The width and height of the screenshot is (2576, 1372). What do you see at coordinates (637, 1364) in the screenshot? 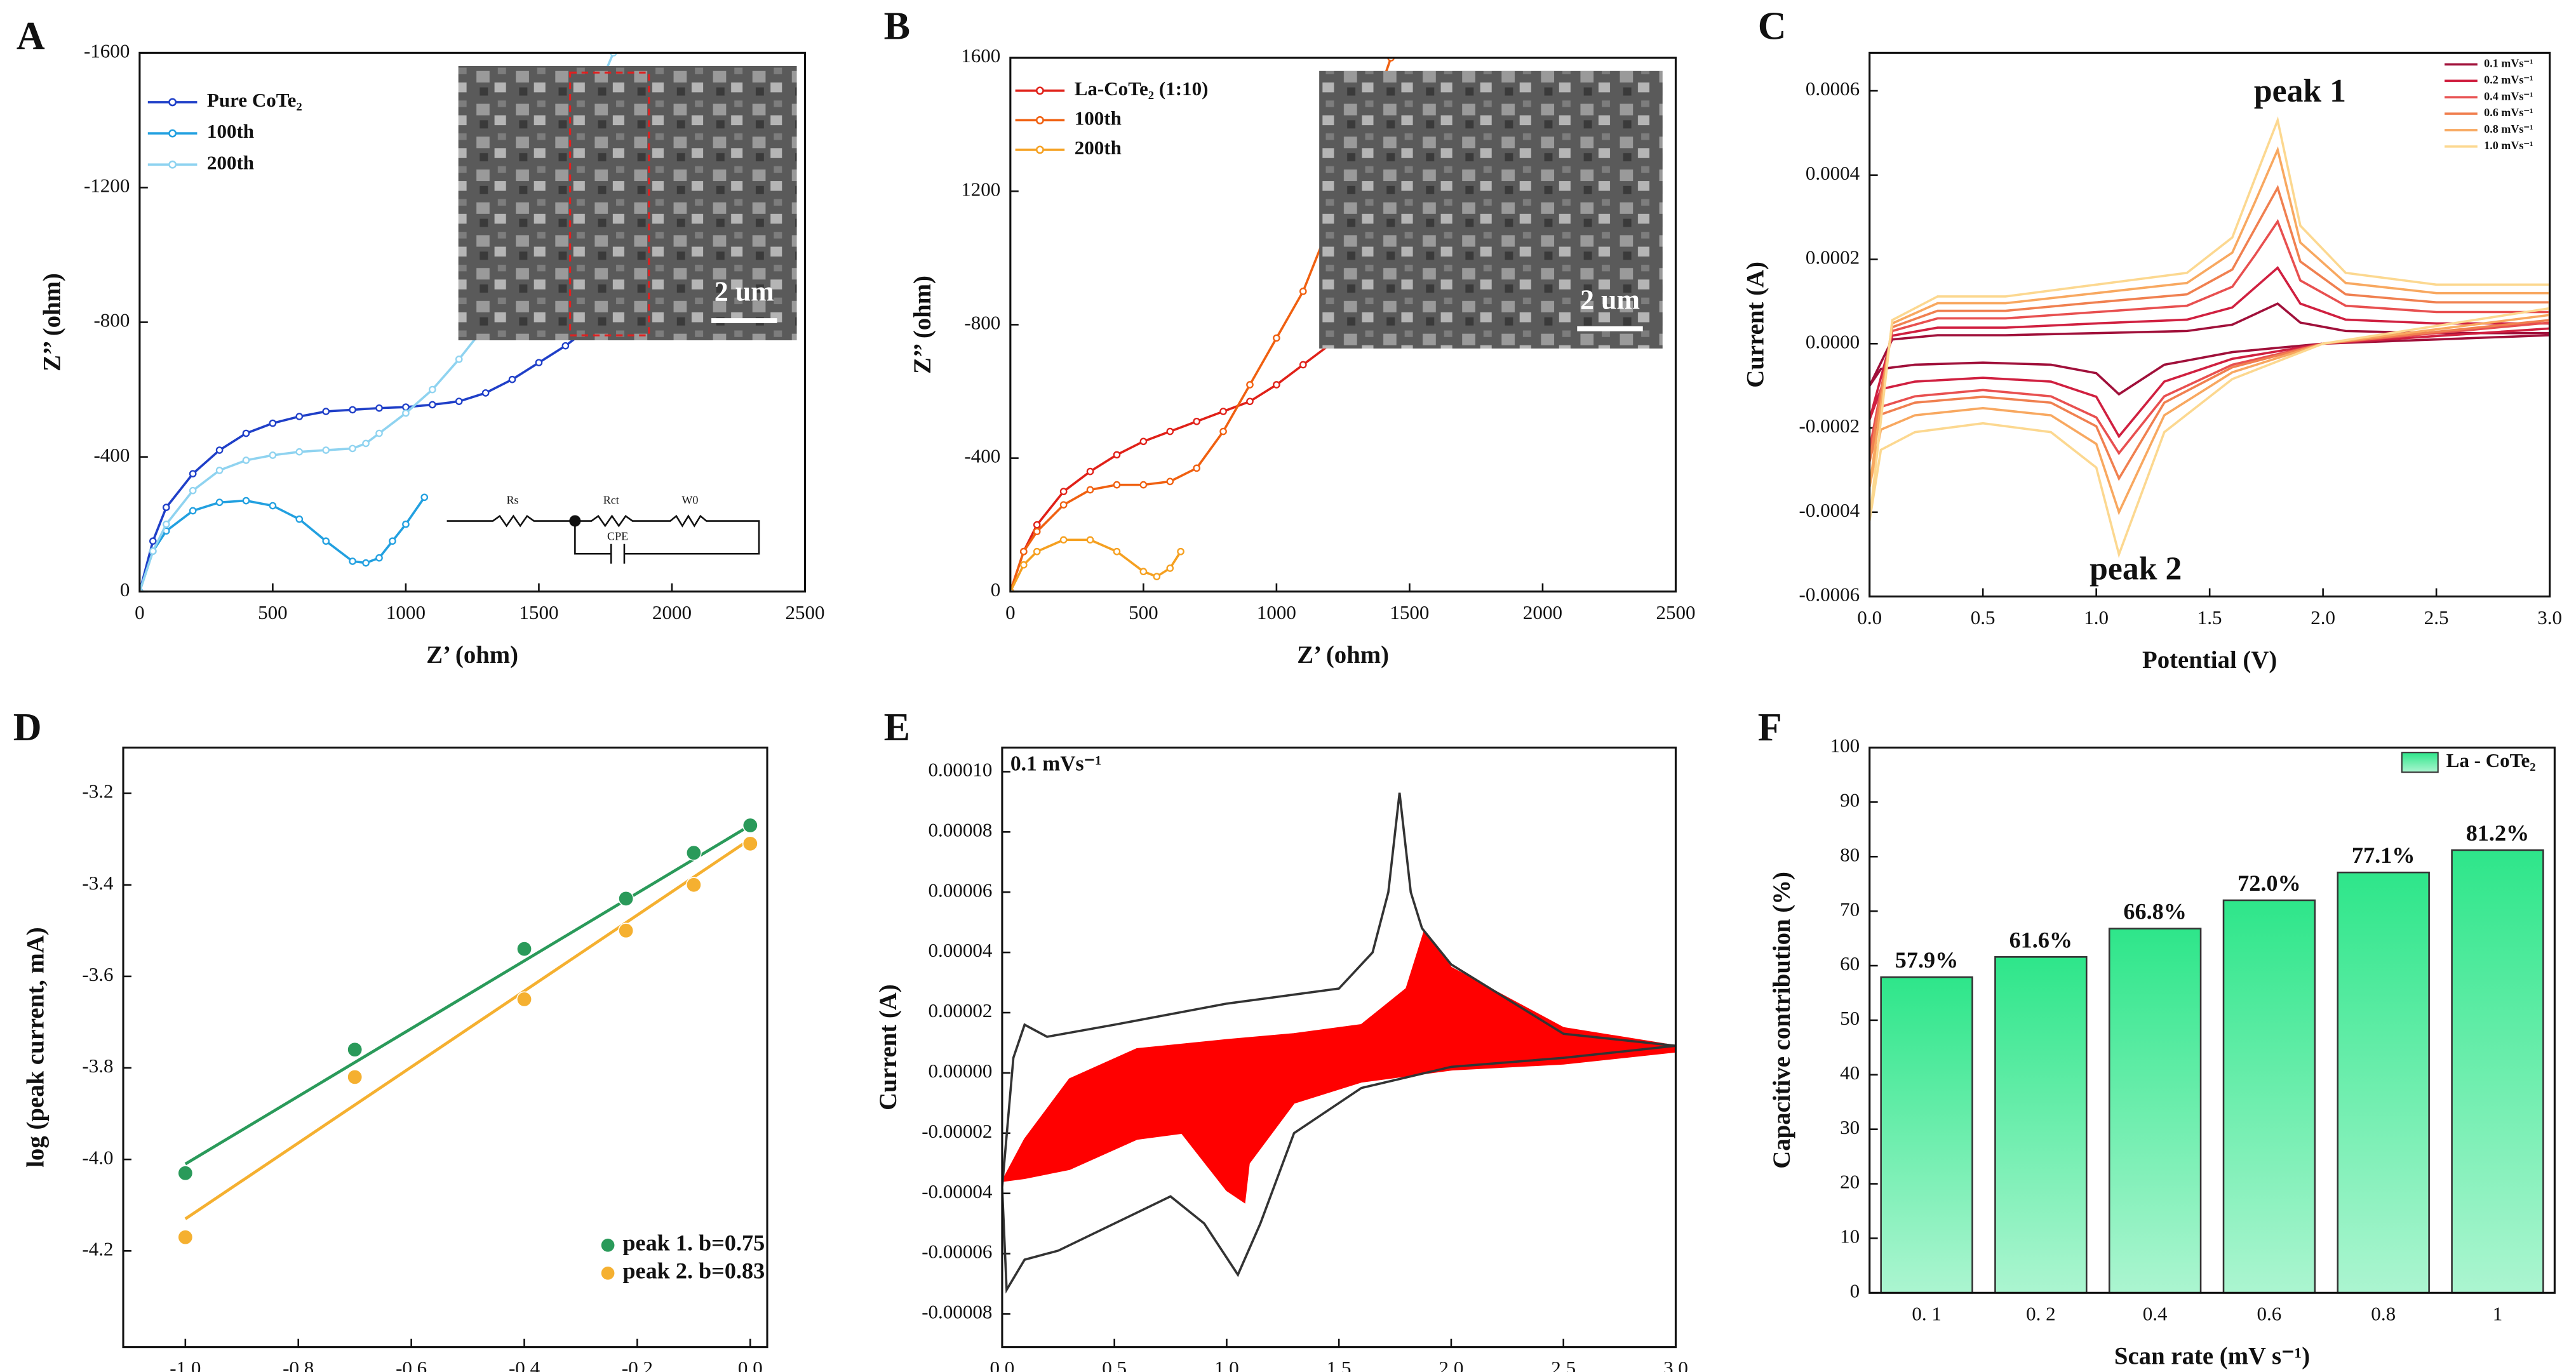
I see `x-tick-label: -0.2` at bounding box center [637, 1364].